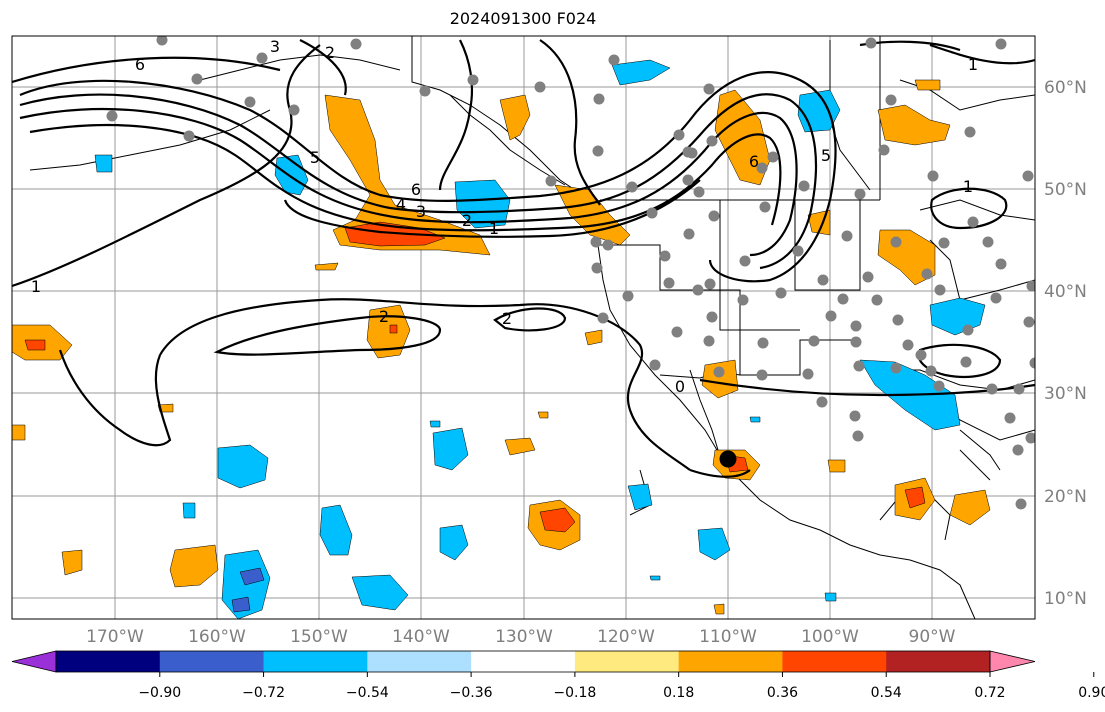  Describe the element at coordinates (886, 693) in the screenshot. I see `colorbar-tick-label: 0.54` at that location.